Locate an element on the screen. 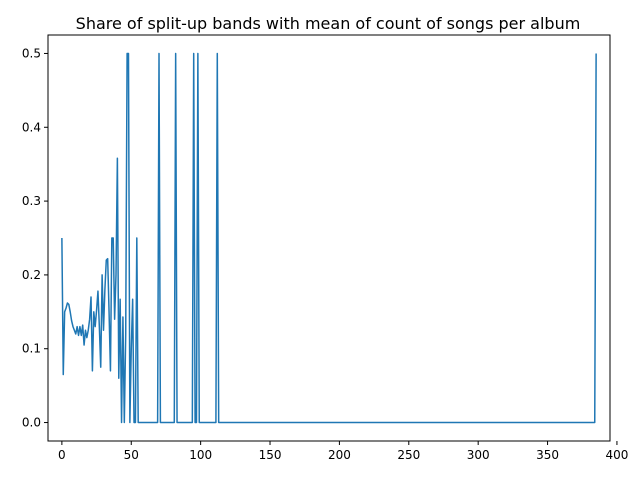 The width and height of the screenshot is (640, 480). x-tick-label: 200 is located at coordinates (339, 455).